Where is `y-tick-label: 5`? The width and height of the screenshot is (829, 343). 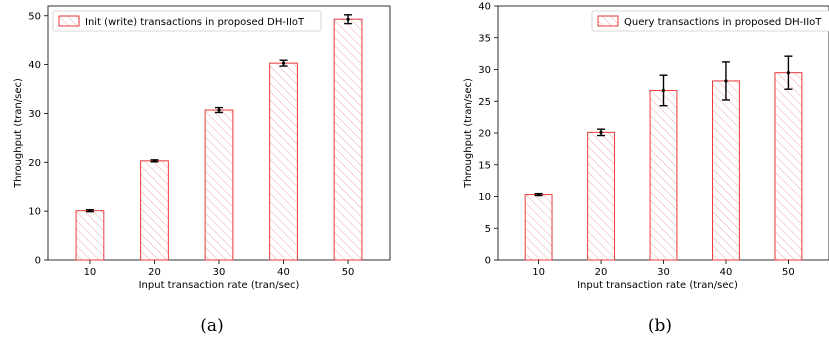 y-tick-label: 5 is located at coordinates (488, 229).